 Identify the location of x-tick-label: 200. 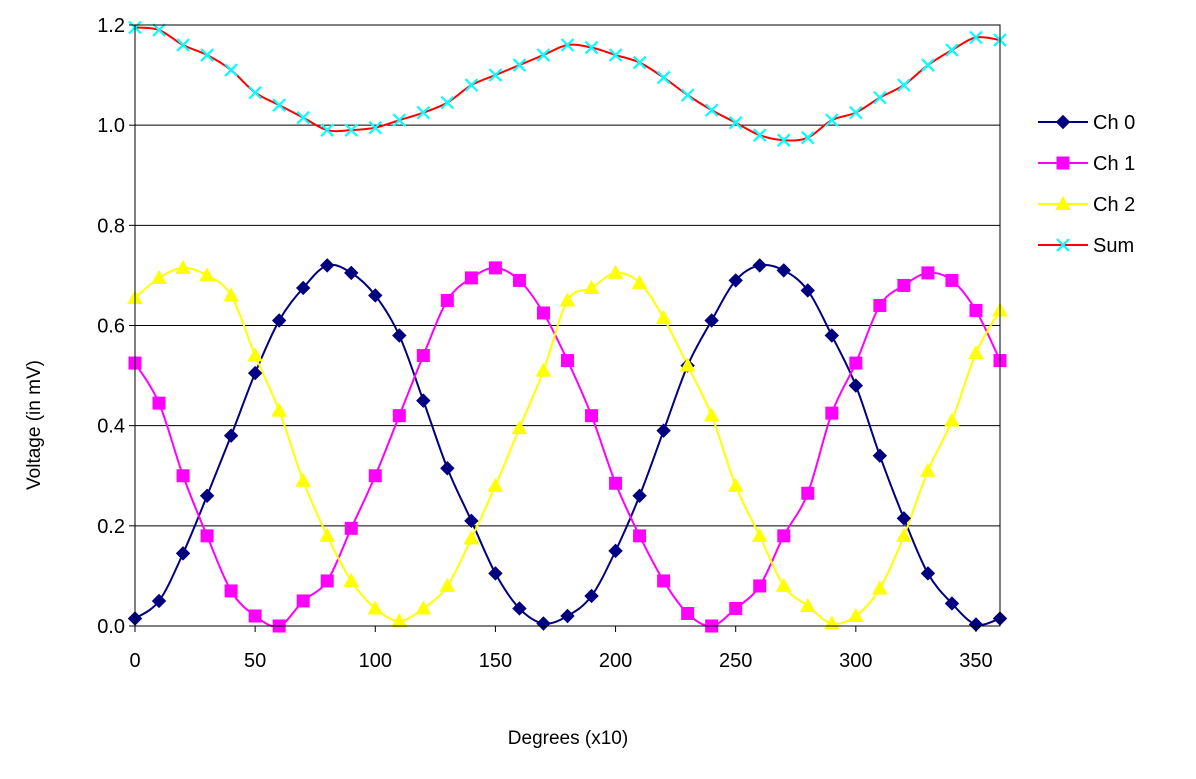
(615, 661).